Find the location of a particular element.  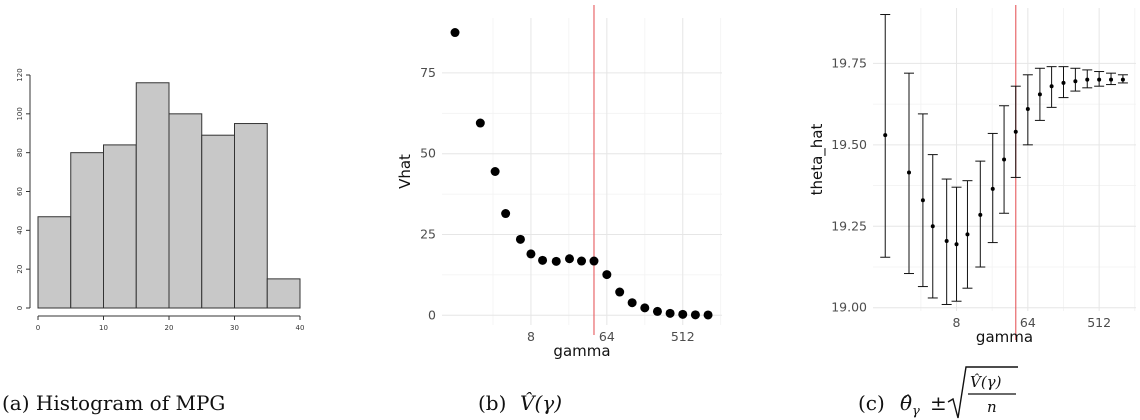

y-tick-label: 19.75 is located at coordinates (849, 62).